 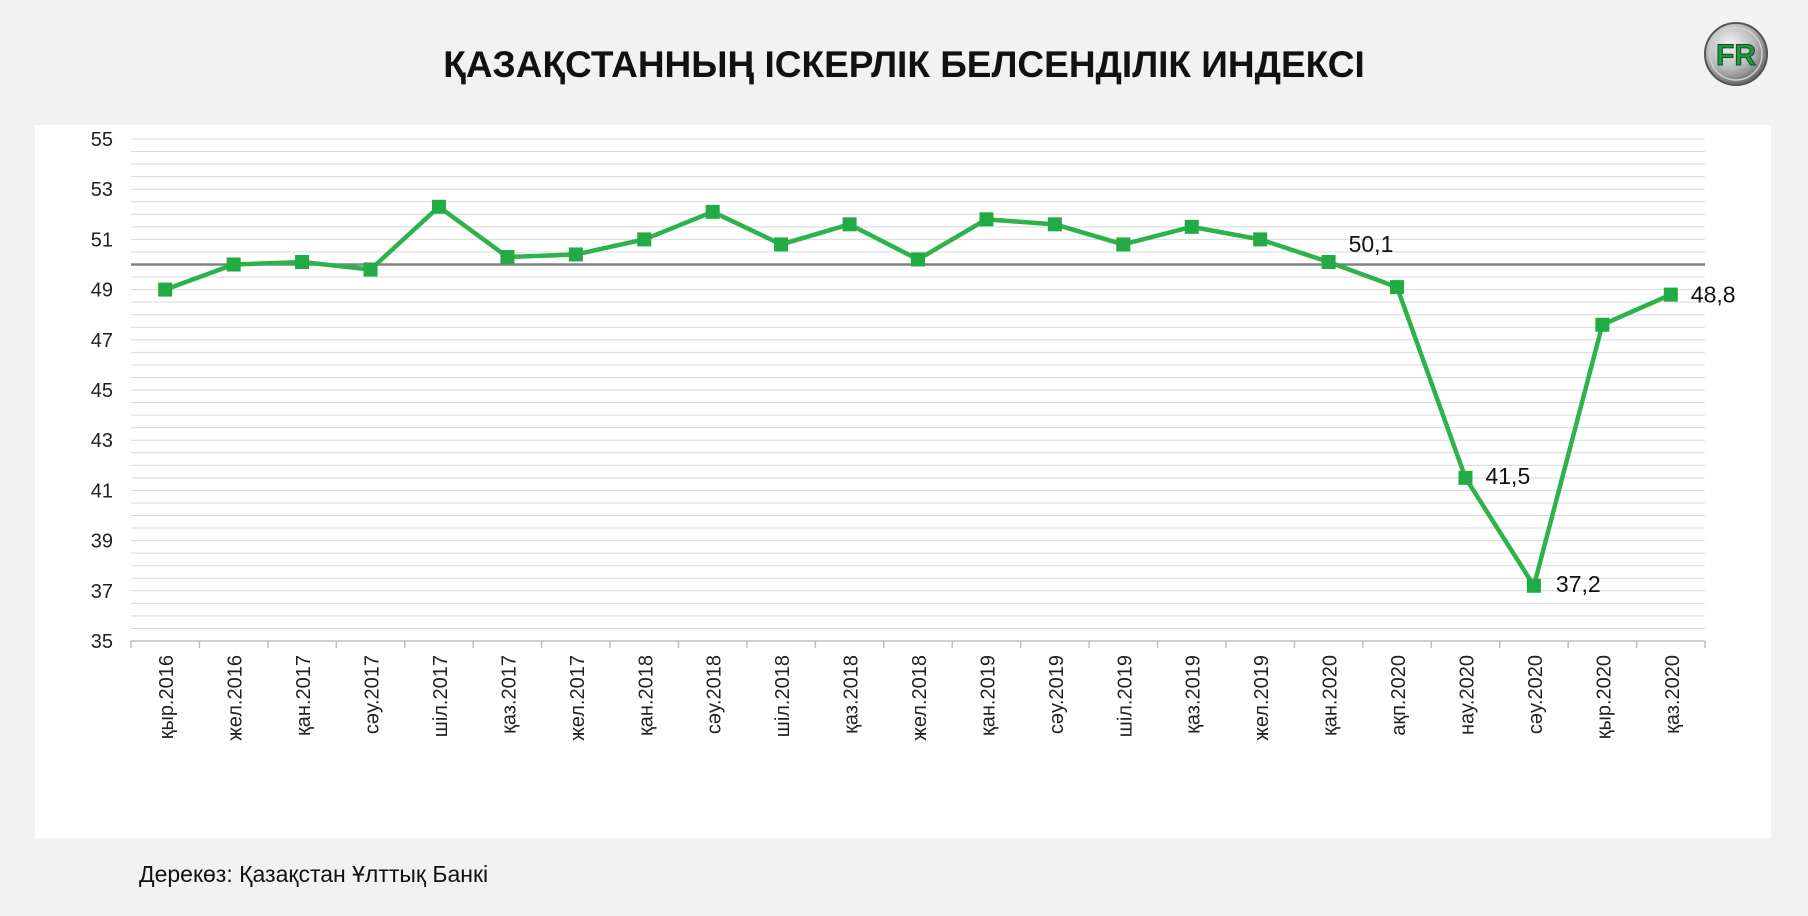 What do you see at coordinates (102, 592) in the screenshot?
I see `y-tick-label: 37` at bounding box center [102, 592].